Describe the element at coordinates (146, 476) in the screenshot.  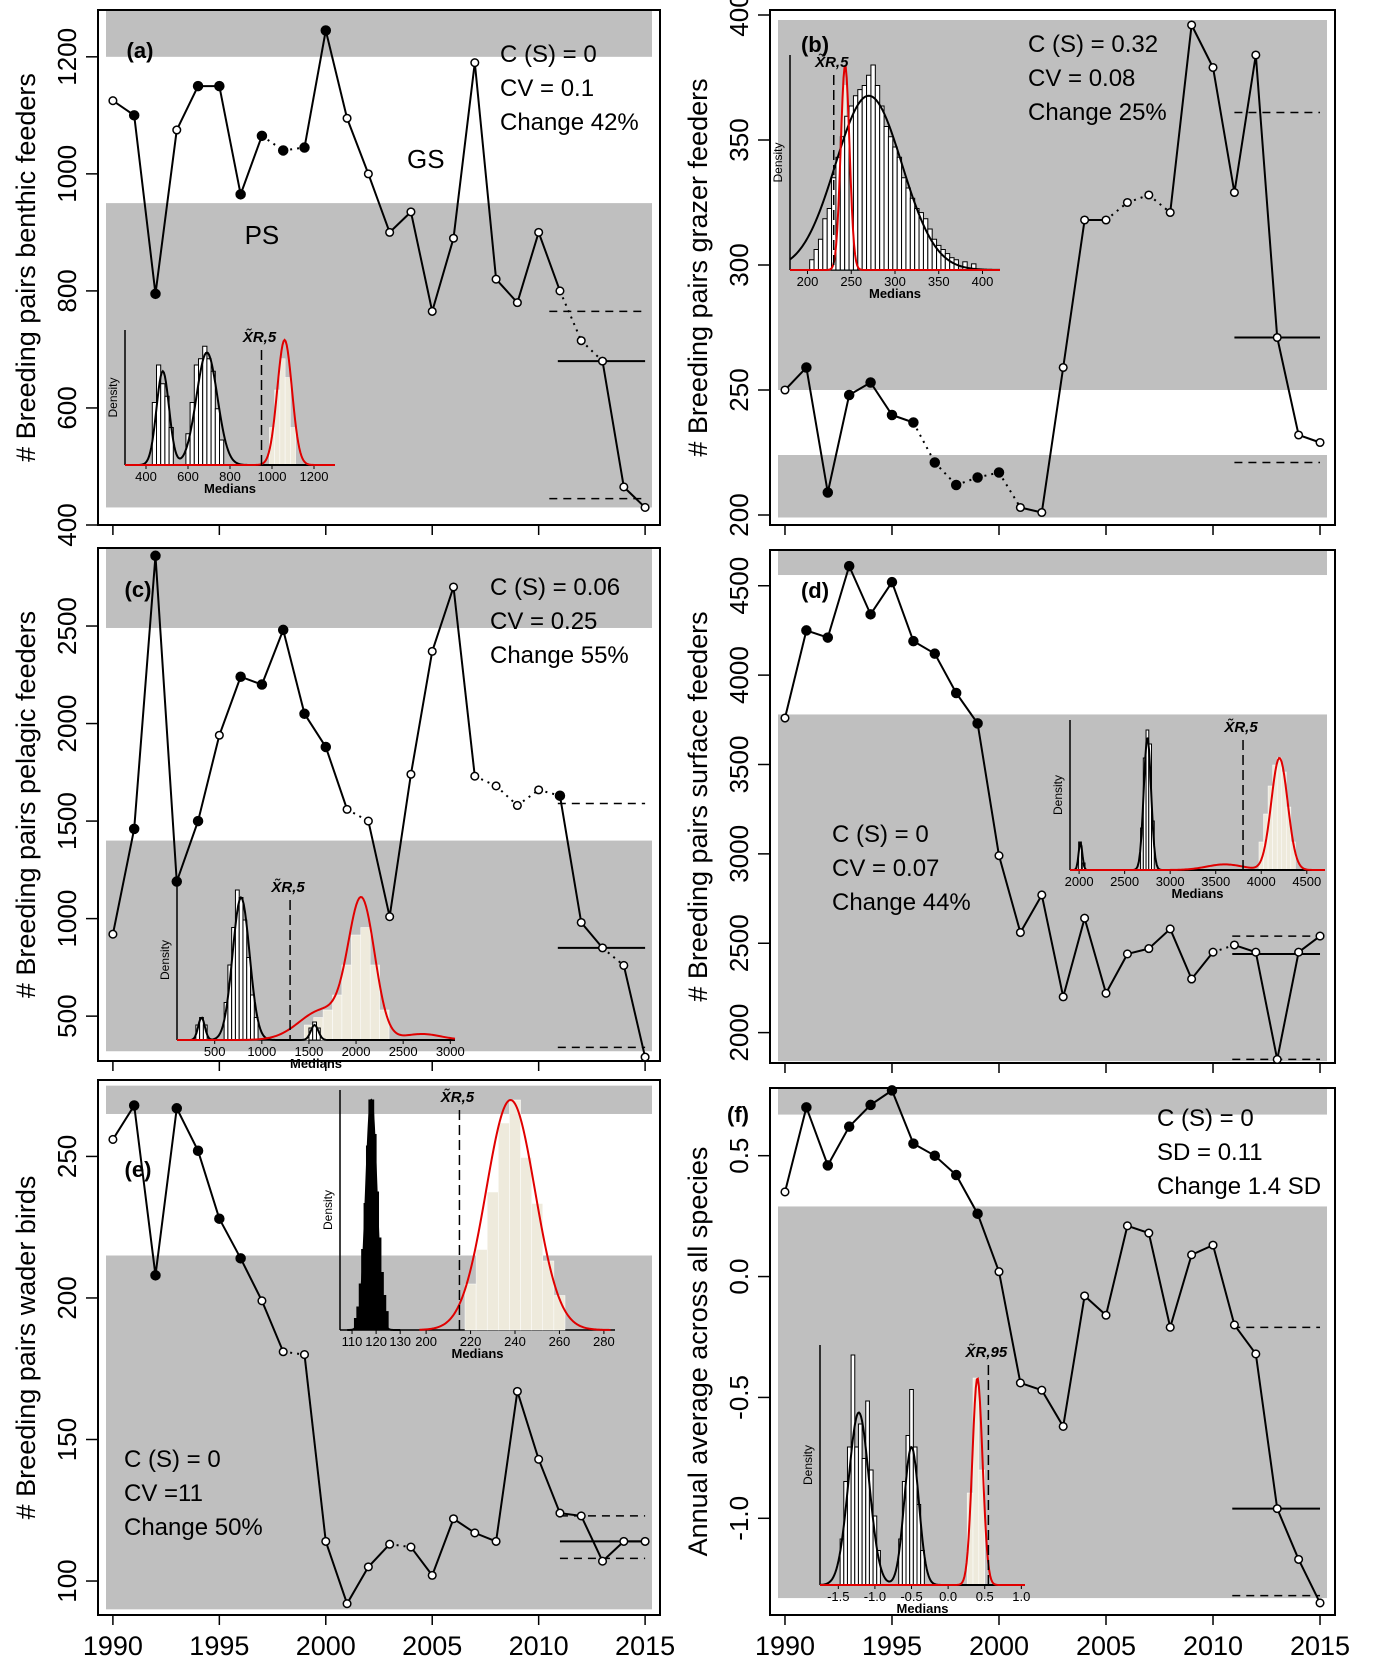
I see `inset-x-tick-label: 400` at that location.